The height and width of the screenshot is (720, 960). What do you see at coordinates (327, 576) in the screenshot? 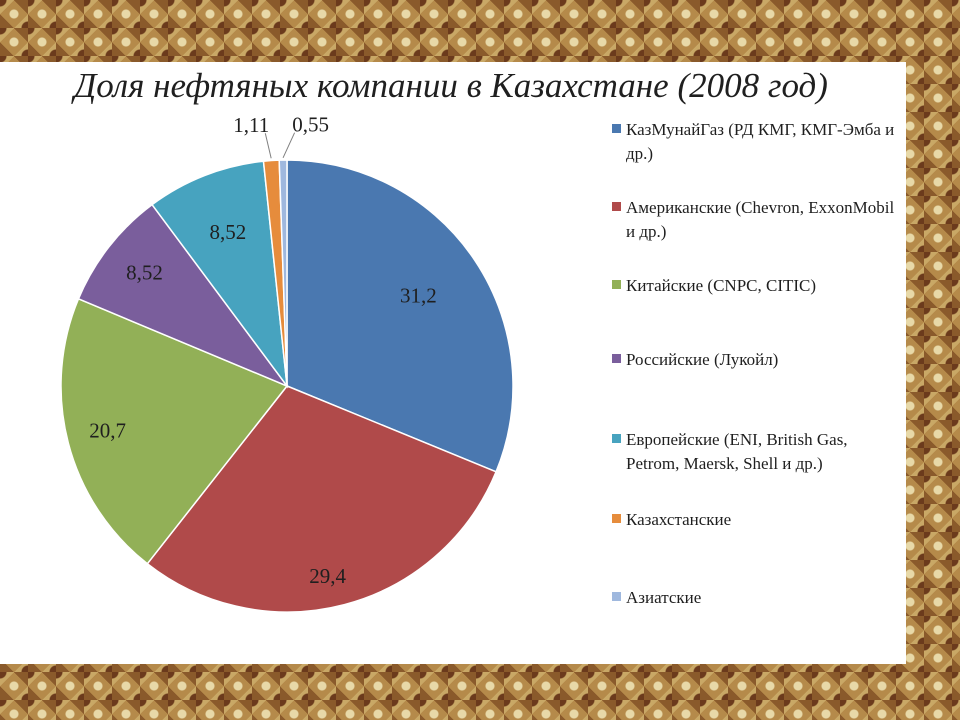
I see `data-label: 29,4` at bounding box center [327, 576].